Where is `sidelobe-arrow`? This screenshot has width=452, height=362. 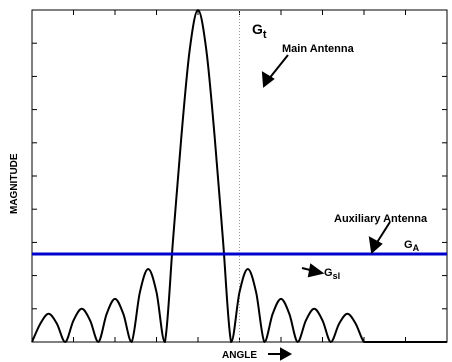
sidelobe-arrow is located at coordinates (313, 270).